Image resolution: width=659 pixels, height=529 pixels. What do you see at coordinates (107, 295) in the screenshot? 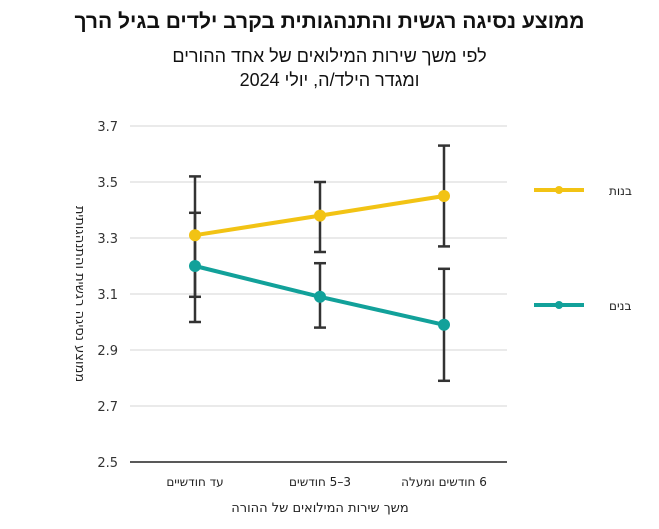
I see `y-tick-label: 3.1` at bounding box center [107, 295].